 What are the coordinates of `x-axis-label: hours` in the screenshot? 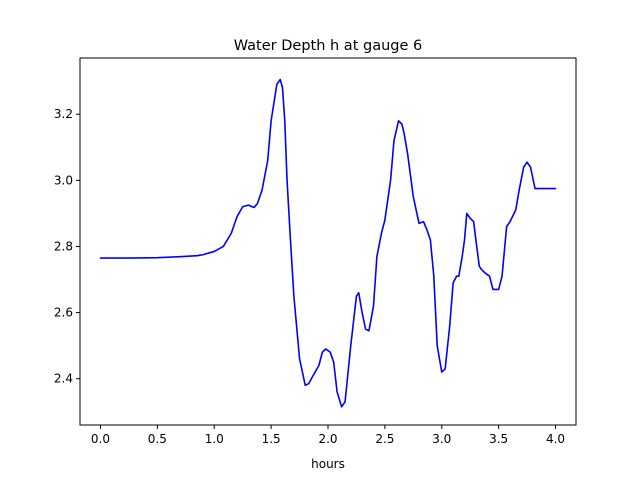 It's located at (328, 464).